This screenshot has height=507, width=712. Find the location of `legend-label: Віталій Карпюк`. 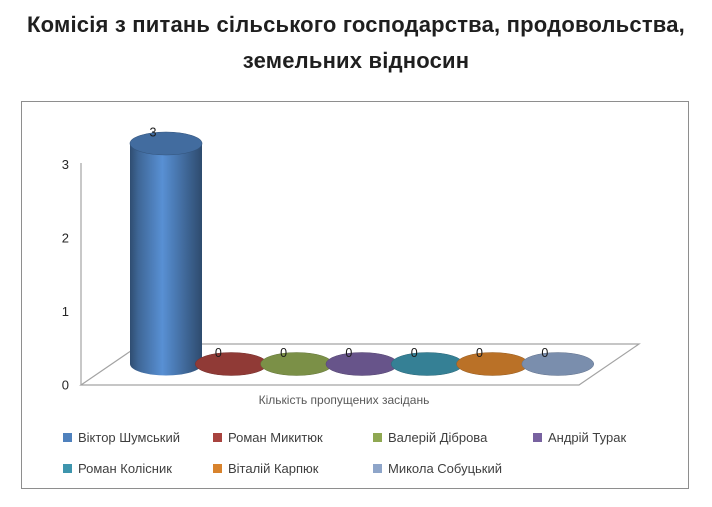

legend-label: Віталій Карпюк is located at coordinates (273, 468).